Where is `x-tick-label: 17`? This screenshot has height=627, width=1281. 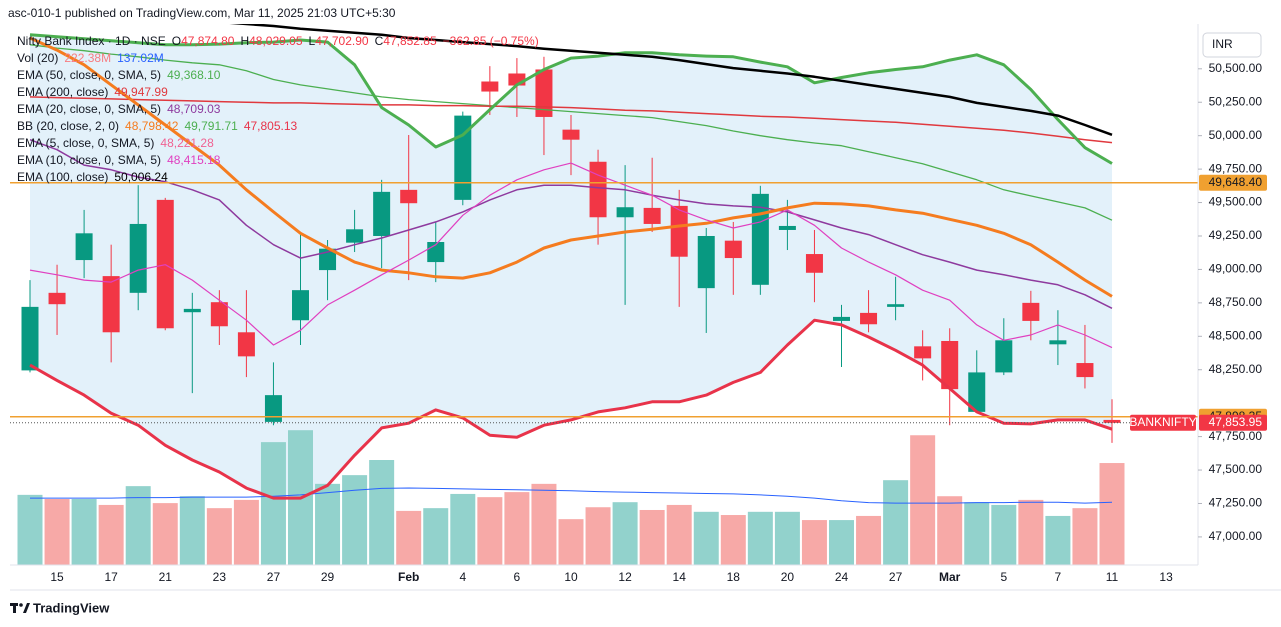
x-tick-label: 17 is located at coordinates (111, 577).